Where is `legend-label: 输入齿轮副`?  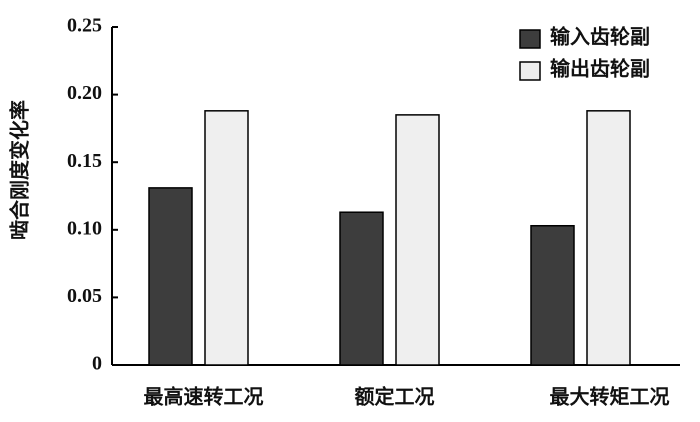
legend-label: 输入齿轮副 is located at coordinates (600, 37).